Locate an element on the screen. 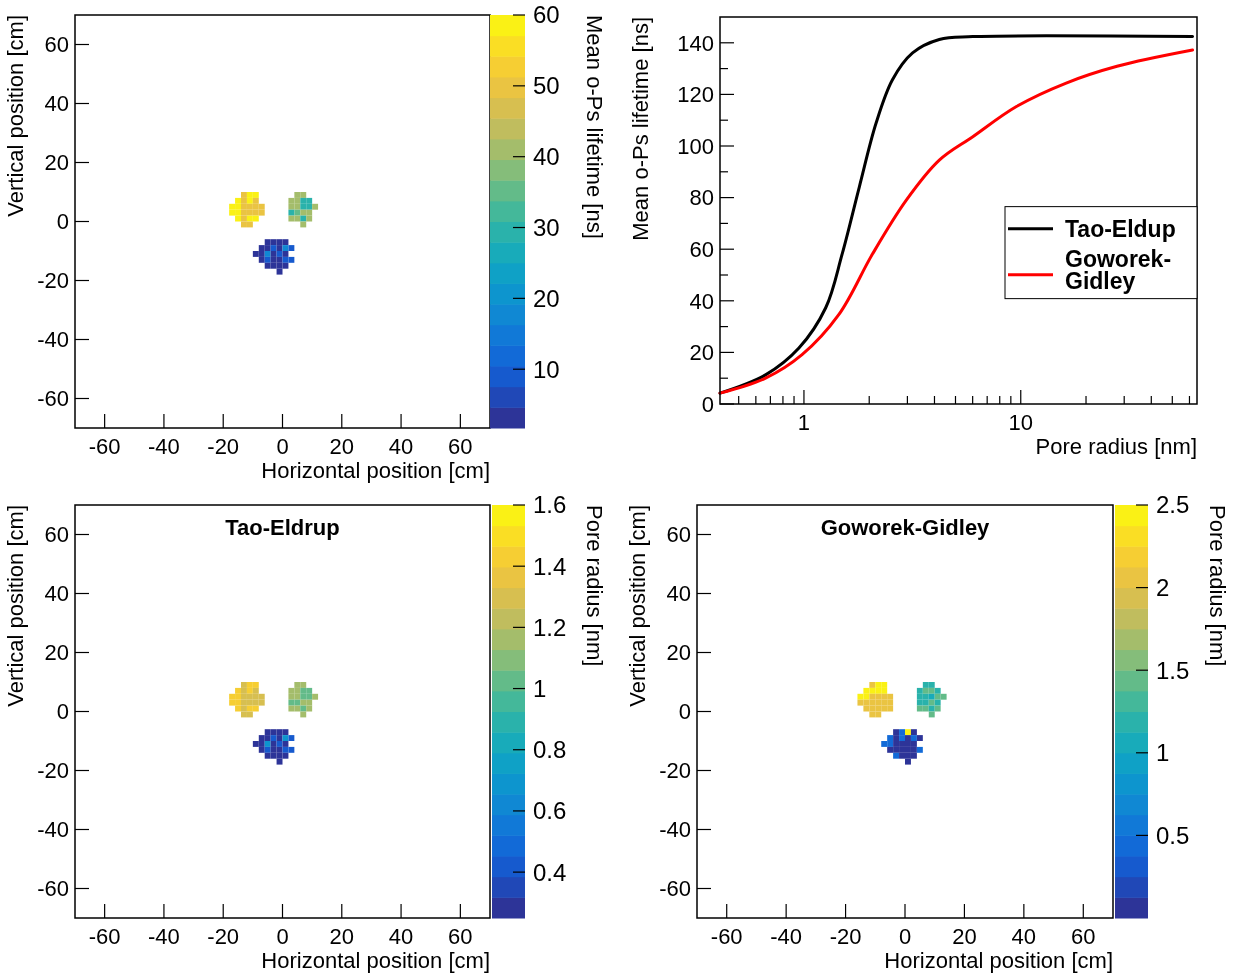 Image resolution: width=1236 pixels, height=973 pixels. color-bar-label: 60 is located at coordinates (546, 15).